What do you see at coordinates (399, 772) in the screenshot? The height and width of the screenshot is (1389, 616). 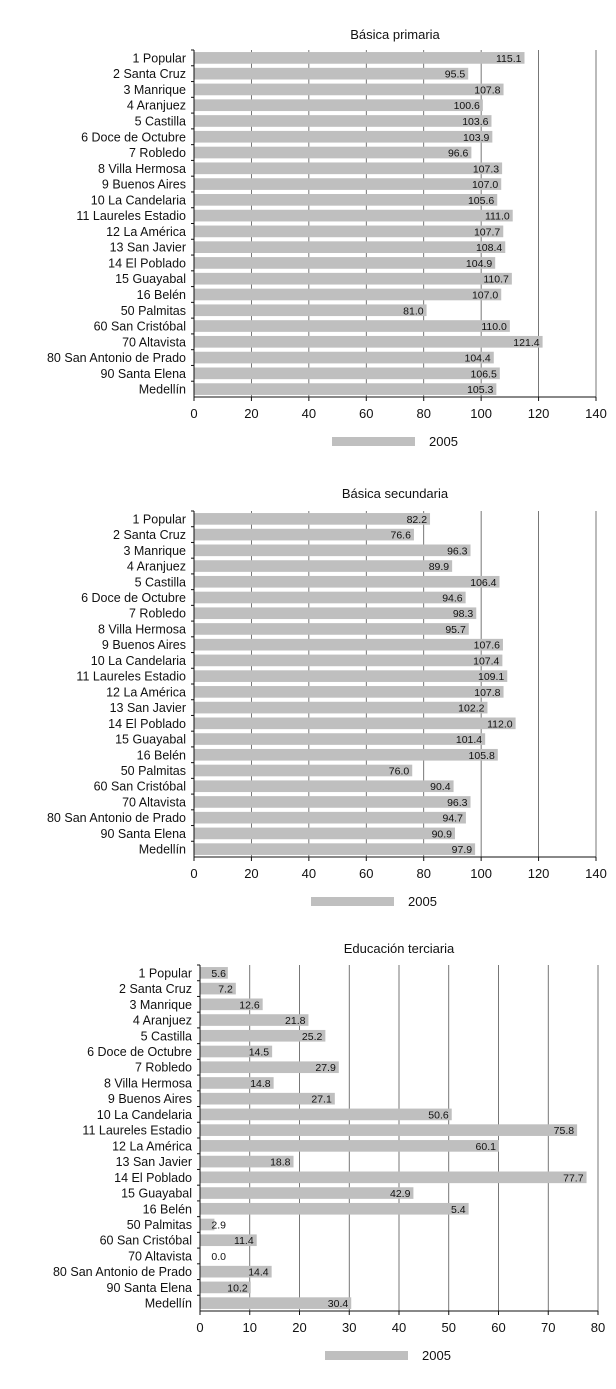 I see `chart2-data-label-17: 76.0` at bounding box center [399, 772].